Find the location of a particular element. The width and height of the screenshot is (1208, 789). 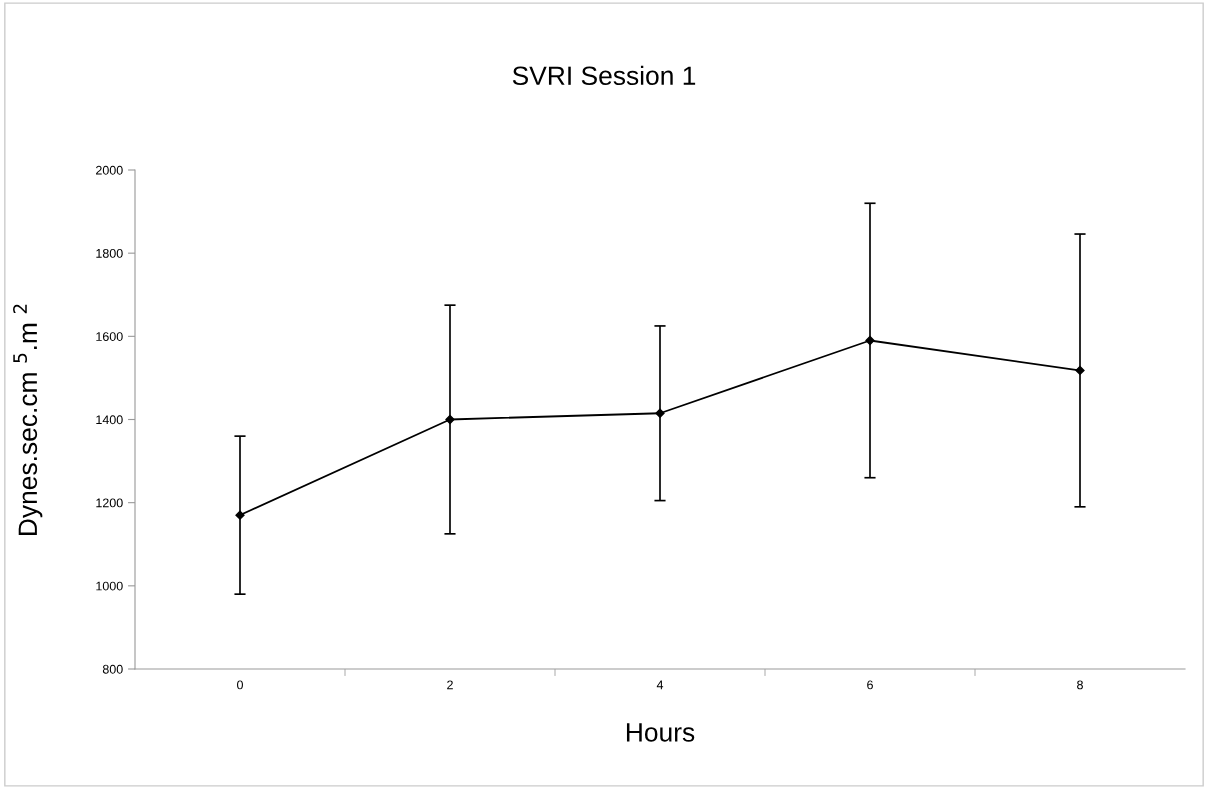

chart-title: SVRI Session 1 is located at coordinates (604, 75).